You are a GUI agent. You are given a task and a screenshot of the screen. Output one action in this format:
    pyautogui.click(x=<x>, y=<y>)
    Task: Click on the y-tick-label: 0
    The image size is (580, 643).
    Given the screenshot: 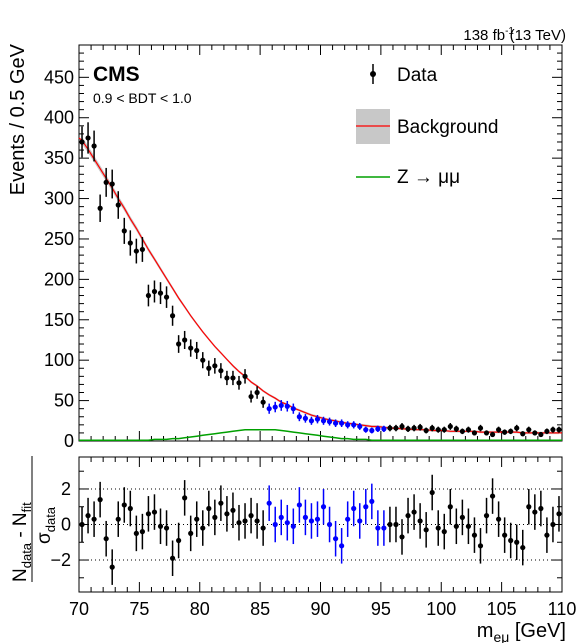 What is the action you would take?
    pyautogui.click(x=66, y=525)
    